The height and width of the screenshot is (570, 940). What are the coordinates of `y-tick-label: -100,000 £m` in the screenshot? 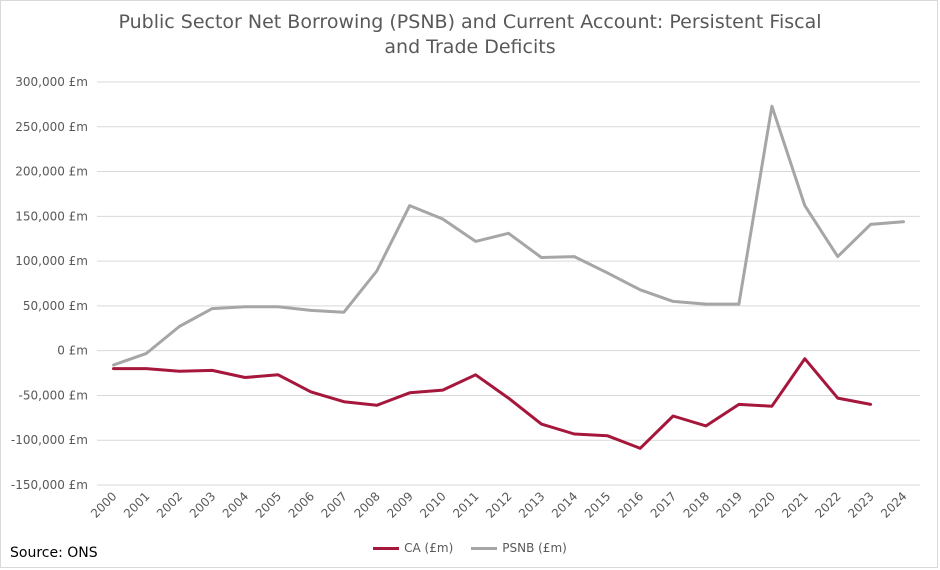 It's located at (49, 440).